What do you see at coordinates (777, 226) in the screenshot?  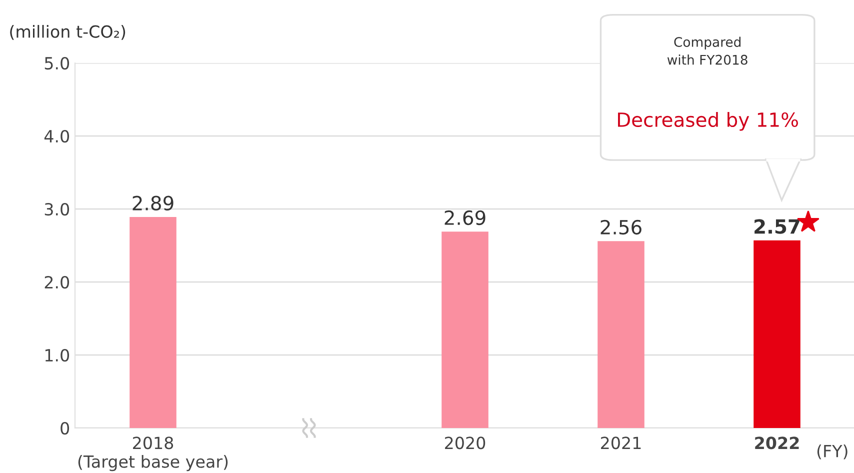 I see `data-label: 2.57` at bounding box center [777, 226].